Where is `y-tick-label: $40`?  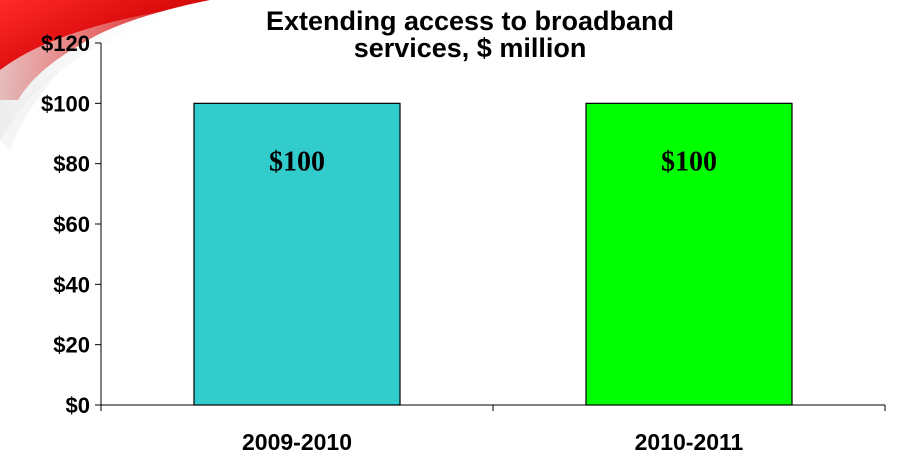
y-tick-label: $40 is located at coordinates (71, 284).